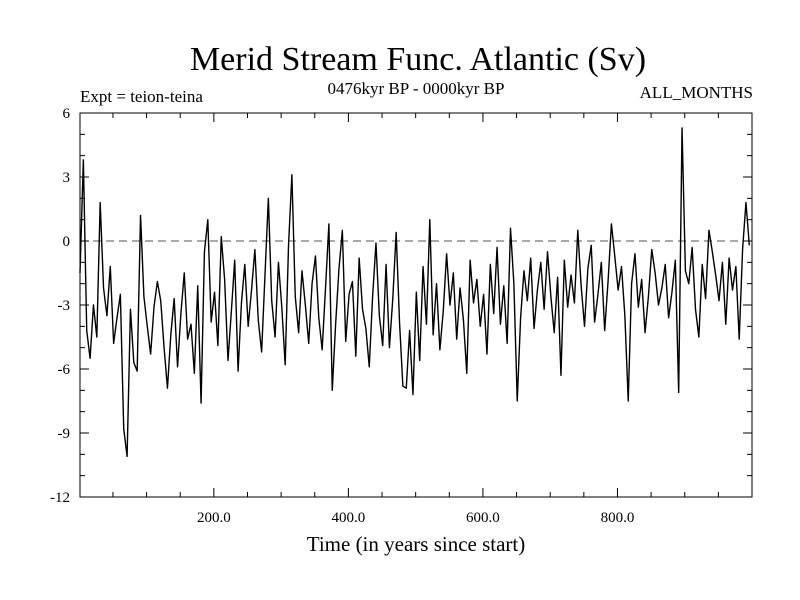 Image resolution: width=800 pixels, height=600 pixels. I want to click on time-range-label: 0476kyr BP - 0000kyr BP, so click(416, 88).